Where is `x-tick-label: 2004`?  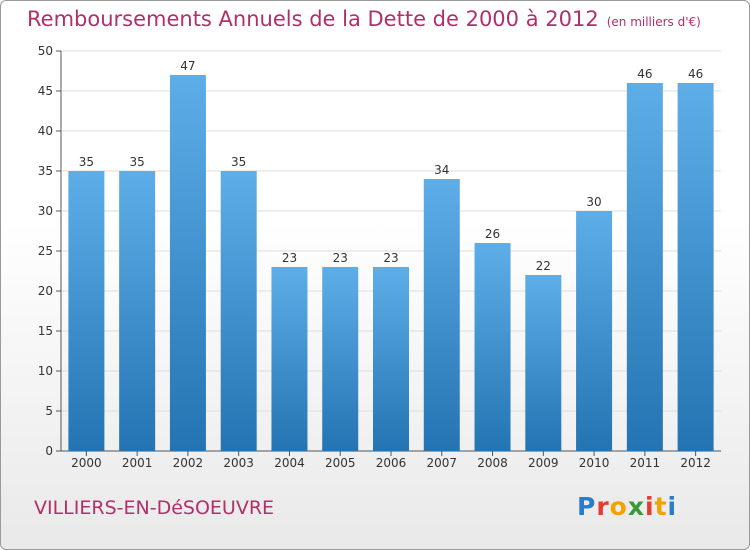
x-tick-label: 2004 is located at coordinates (289, 463).